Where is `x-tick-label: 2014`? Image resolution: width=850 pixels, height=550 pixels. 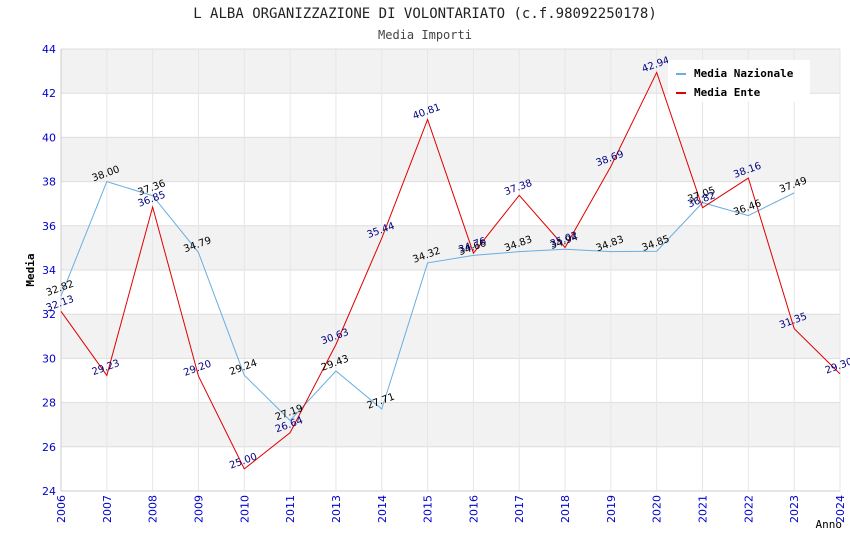
x-tick-label: 2014 is located at coordinates (382, 509).